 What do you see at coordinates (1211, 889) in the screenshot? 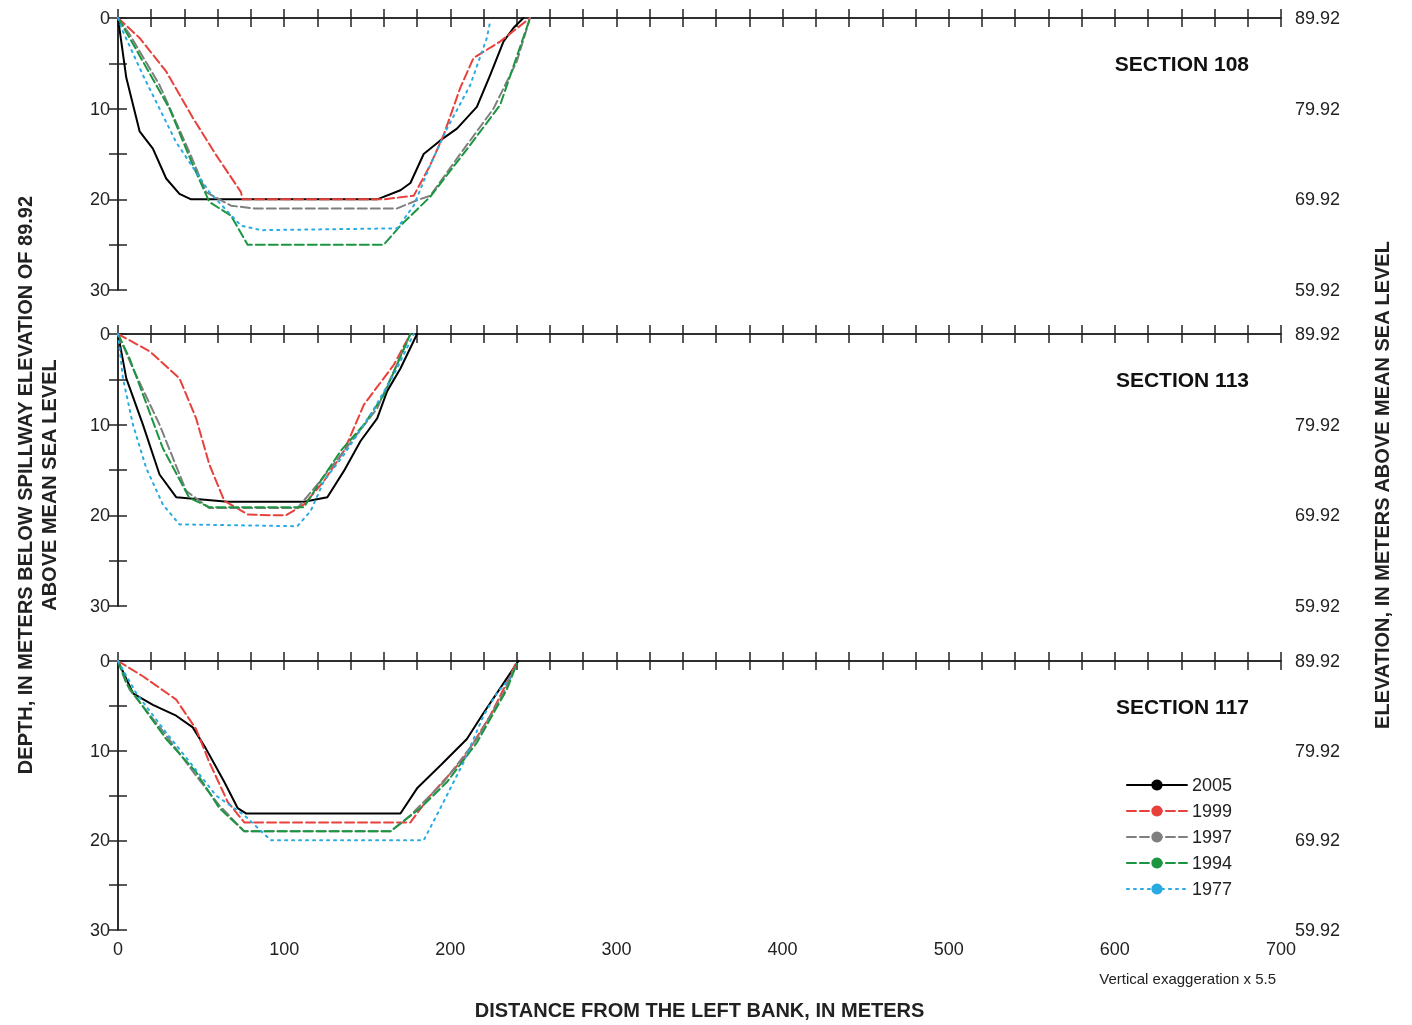
I see `legend-label: 1977` at bounding box center [1211, 889].